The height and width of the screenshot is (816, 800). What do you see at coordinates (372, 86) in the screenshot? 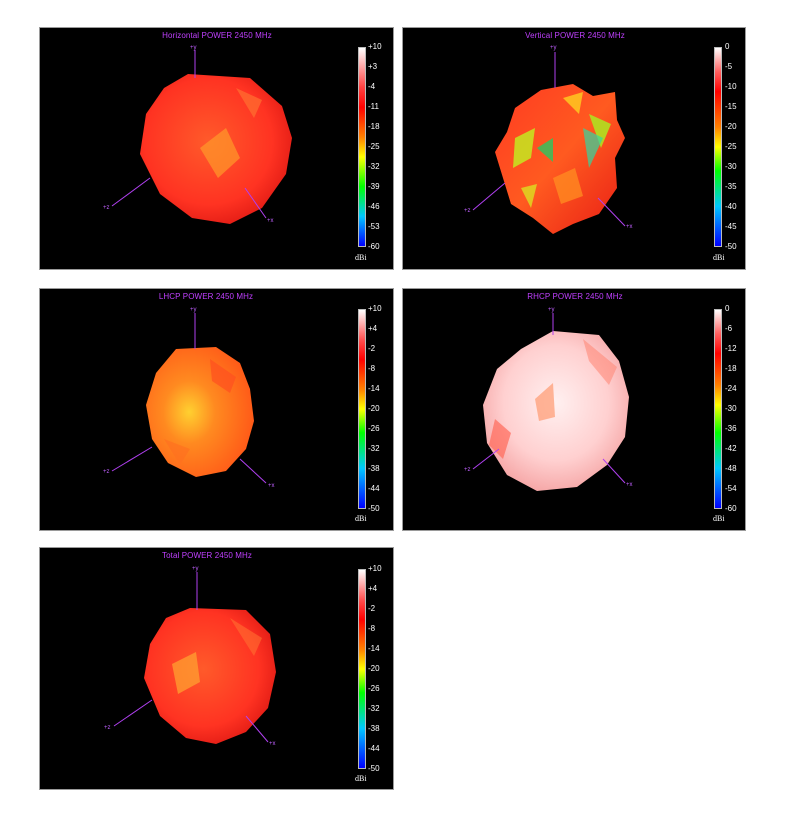
I see `scale-tick: -4` at bounding box center [372, 86].